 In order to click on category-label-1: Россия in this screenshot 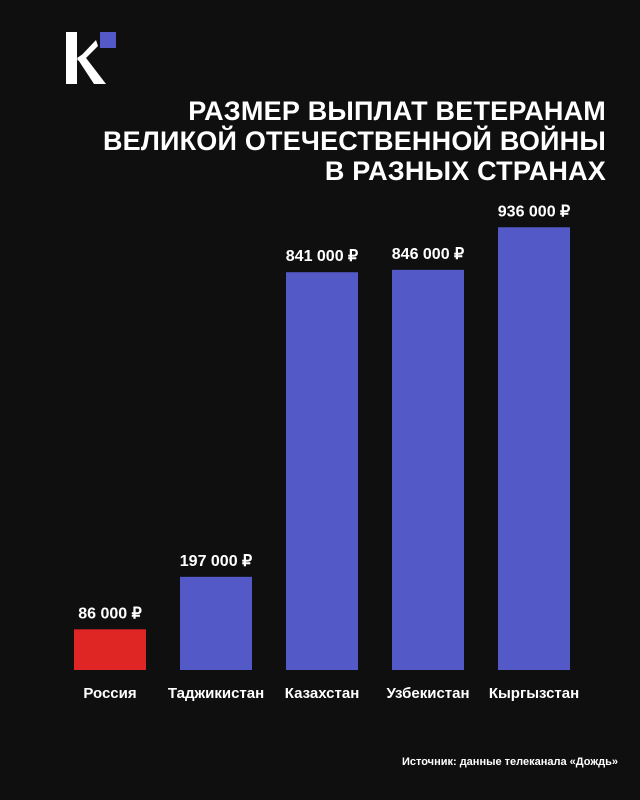, I will do `click(109, 693)`.